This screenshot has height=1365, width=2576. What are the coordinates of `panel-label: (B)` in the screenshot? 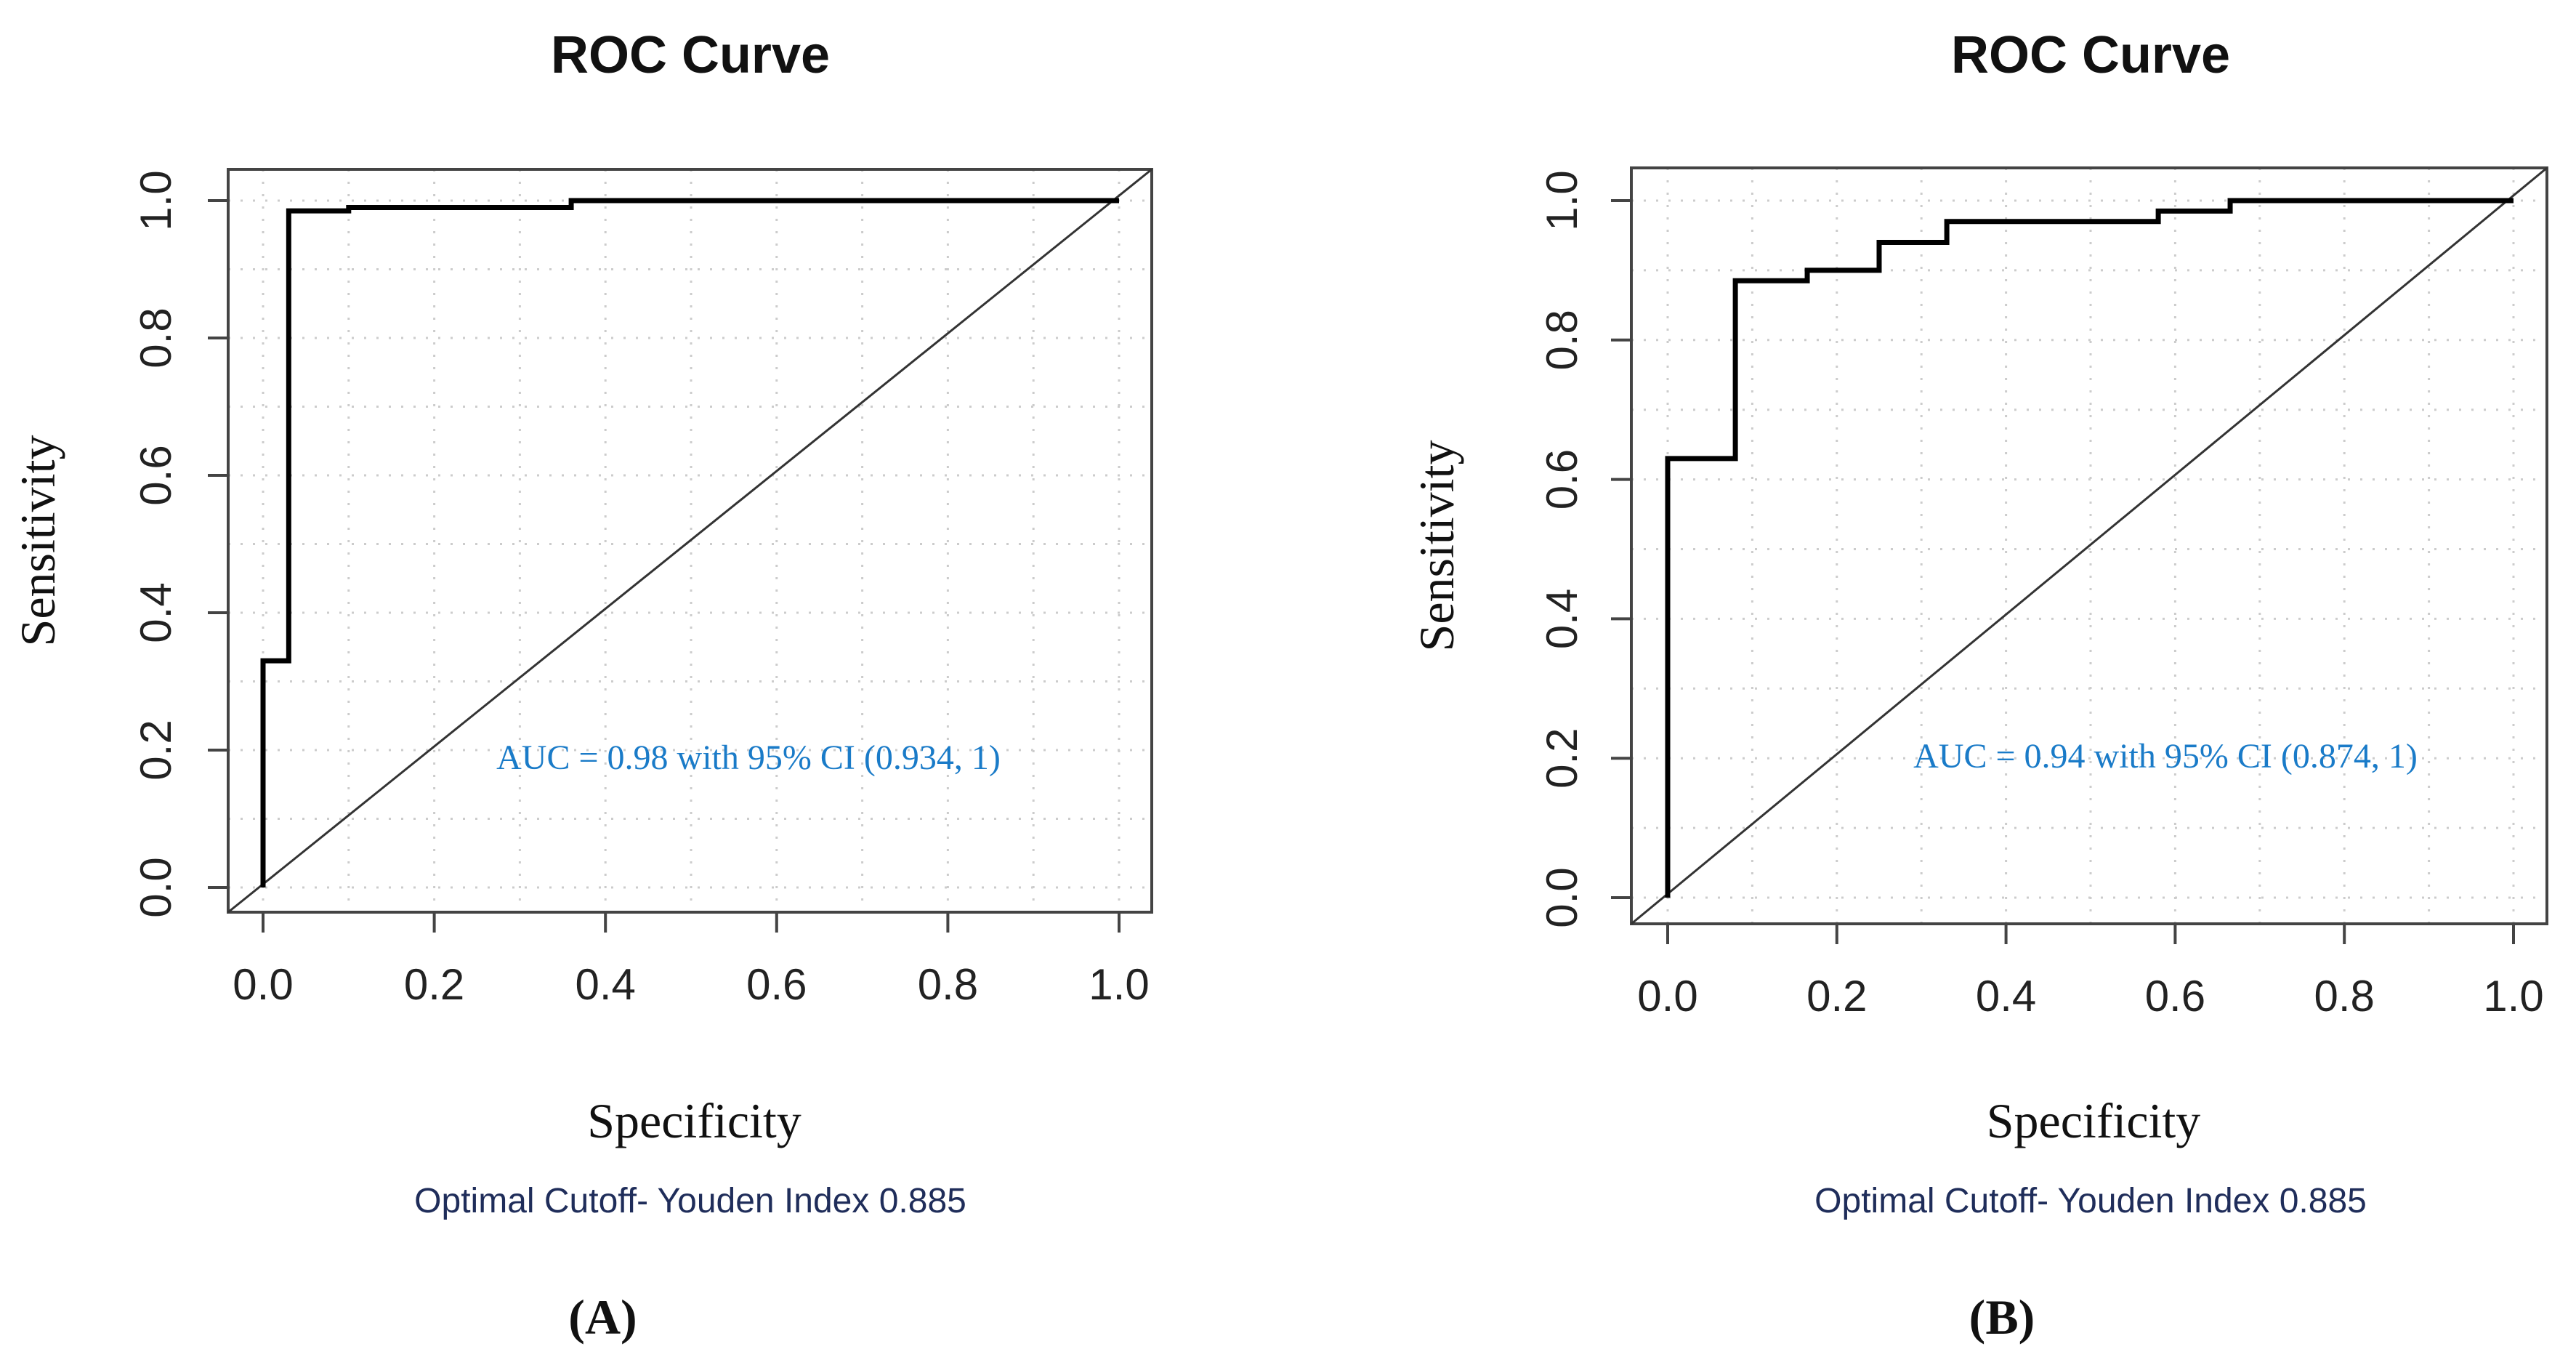 It's located at (2002, 1317).